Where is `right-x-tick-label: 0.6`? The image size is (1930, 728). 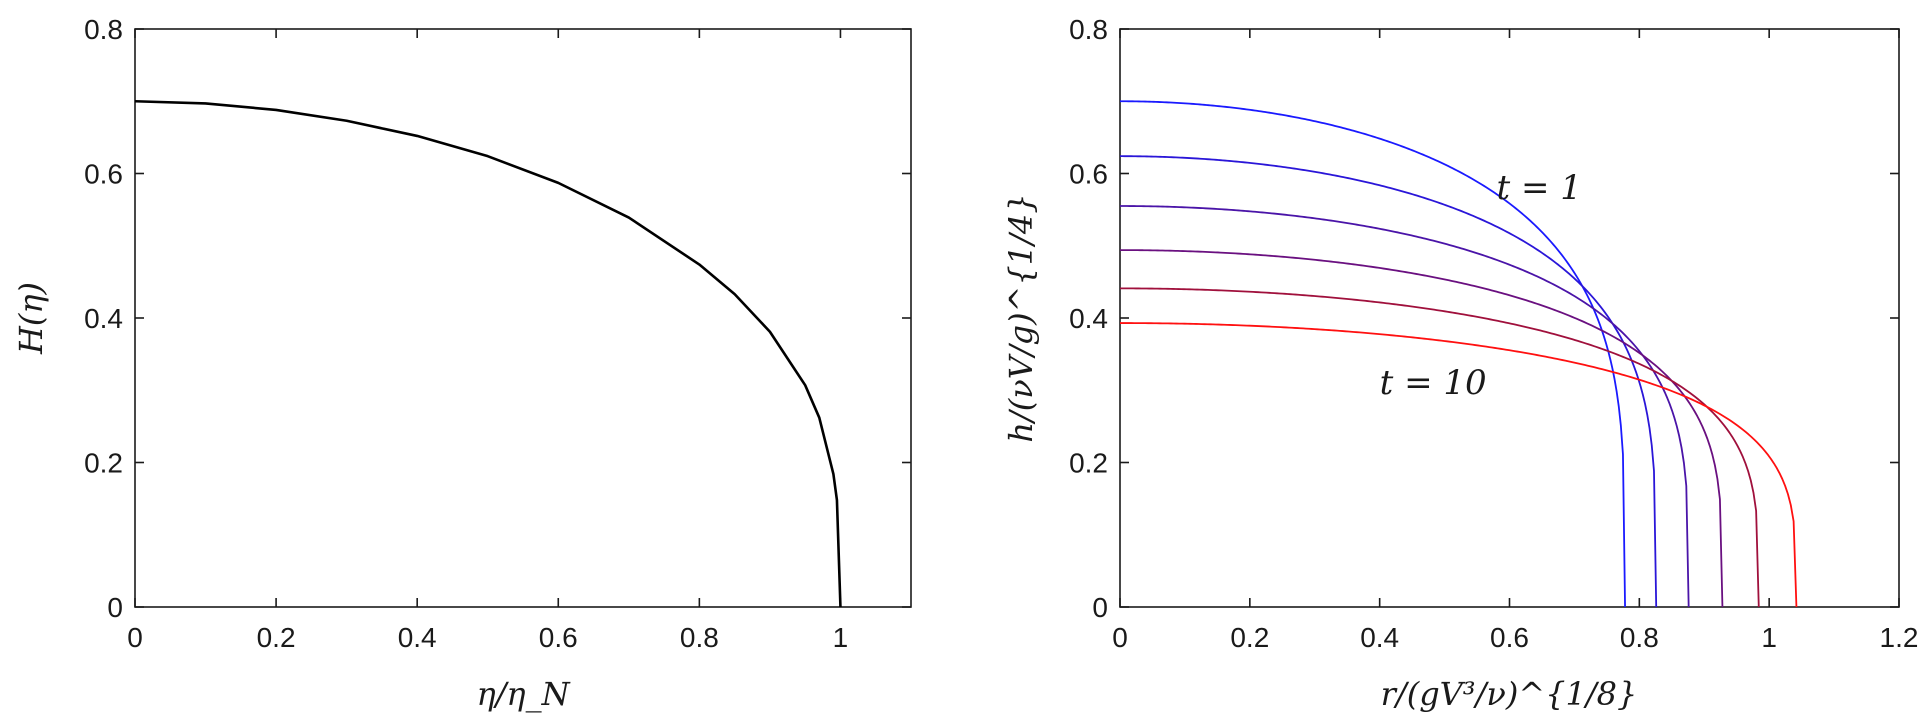
right-x-tick-label: 0.6 is located at coordinates (1509, 637).